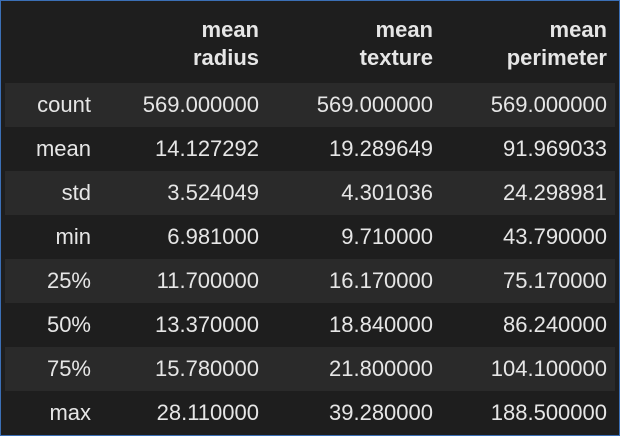 Image resolution: width=620 pixels, height=436 pixels. What do you see at coordinates (64, 104) in the screenshot?
I see `row-label: count` at bounding box center [64, 104].